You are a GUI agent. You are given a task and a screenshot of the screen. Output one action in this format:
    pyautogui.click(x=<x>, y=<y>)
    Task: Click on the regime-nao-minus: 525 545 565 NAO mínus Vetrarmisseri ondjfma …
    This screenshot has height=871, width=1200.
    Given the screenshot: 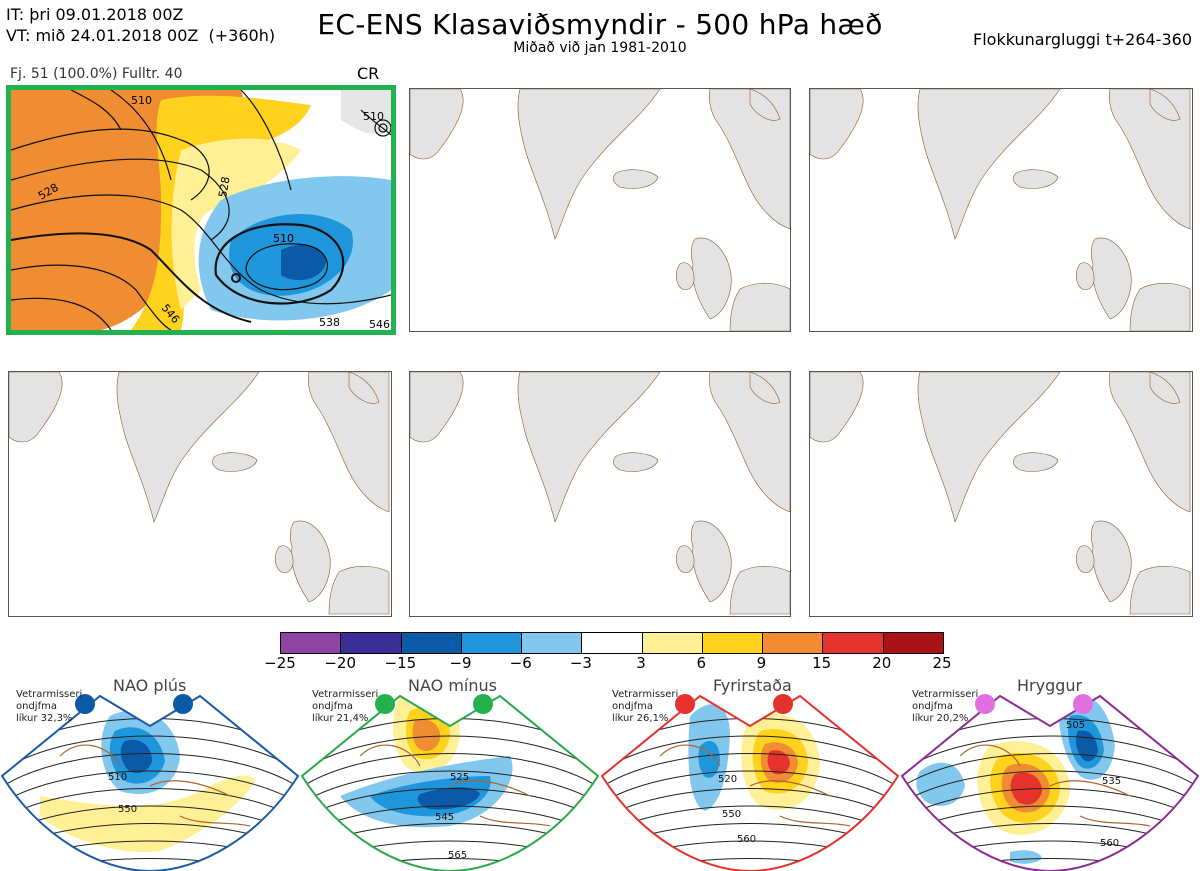 What is the action you would take?
    pyautogui.click(x=450, y=773)
    